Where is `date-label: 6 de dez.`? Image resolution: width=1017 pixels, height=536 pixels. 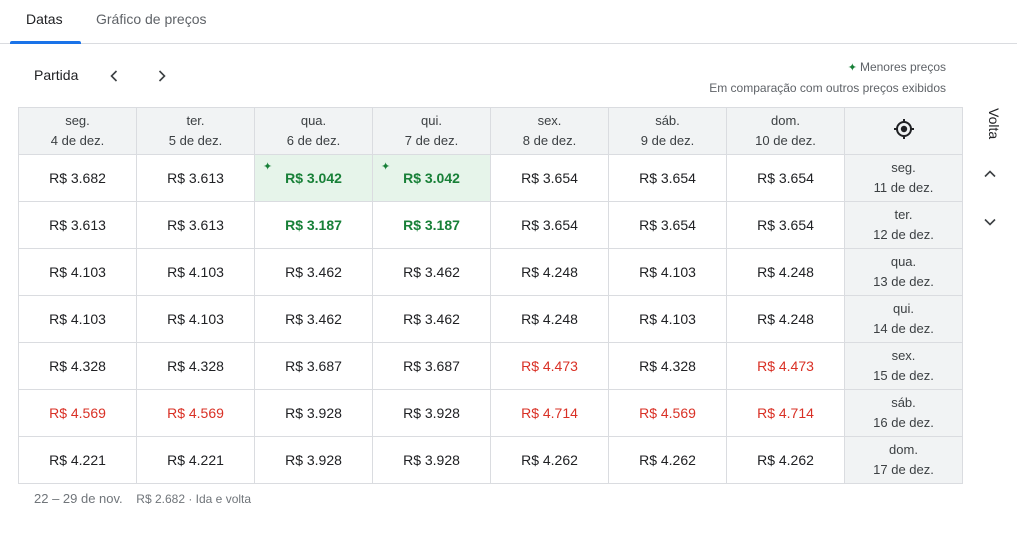 date-label: 6 de dez. is located at coordinates (313, 140).